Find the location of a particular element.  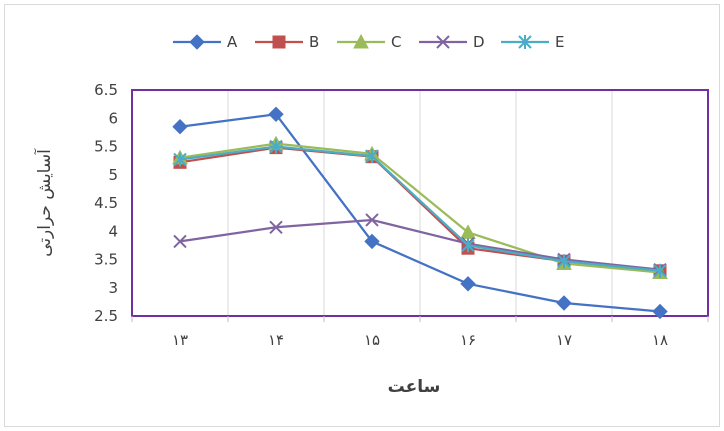

legend-item-d: D is located at coordinates (452, 42).